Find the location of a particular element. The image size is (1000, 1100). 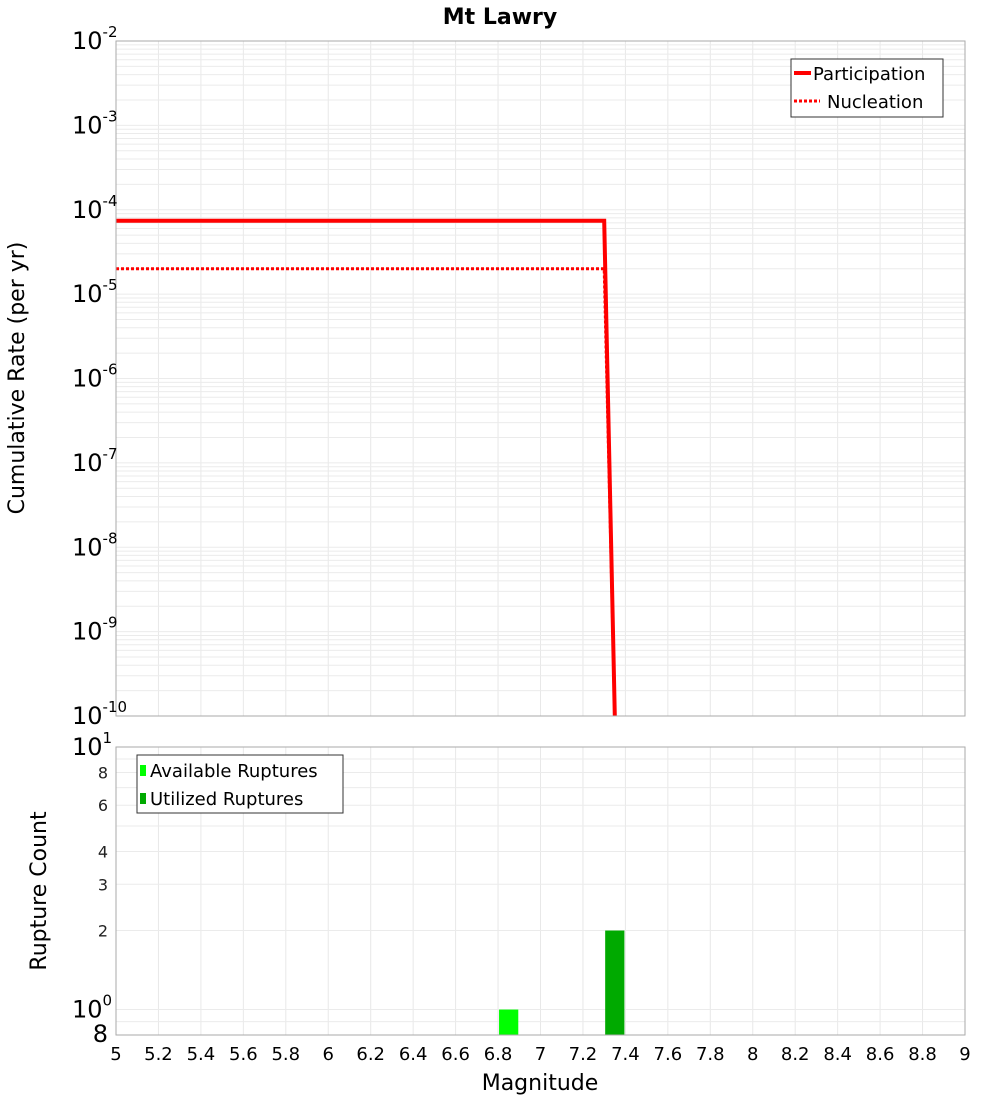

legend-nucleation: Nucleation is located at coordinates (875, 102).